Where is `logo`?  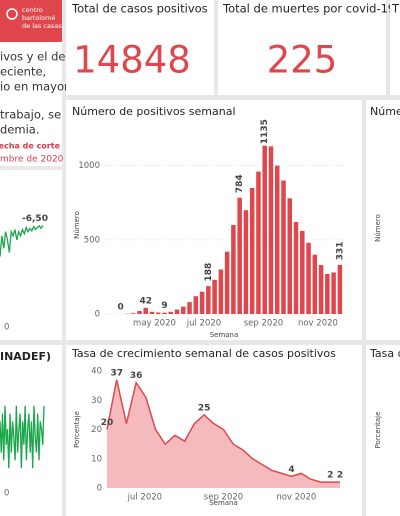 logo is located at coordinates (31, 21).